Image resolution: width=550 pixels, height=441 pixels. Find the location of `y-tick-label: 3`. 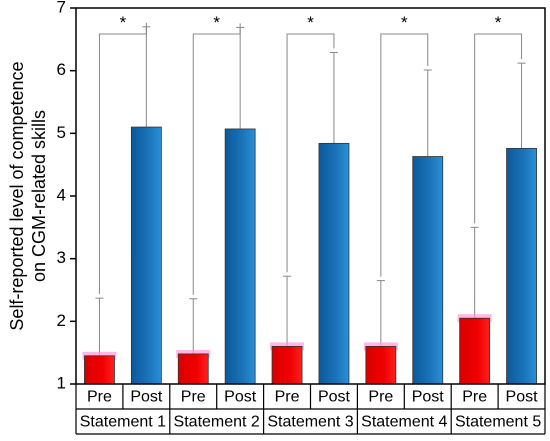

y-tick-label: 3 is located at coordinates (61, 257).